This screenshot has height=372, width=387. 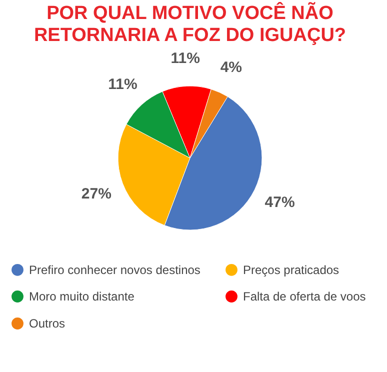 What do you see at coordinates (279, 203) in the screenshot?
I see `data-label: 47%` at bounding box center [279, 203].